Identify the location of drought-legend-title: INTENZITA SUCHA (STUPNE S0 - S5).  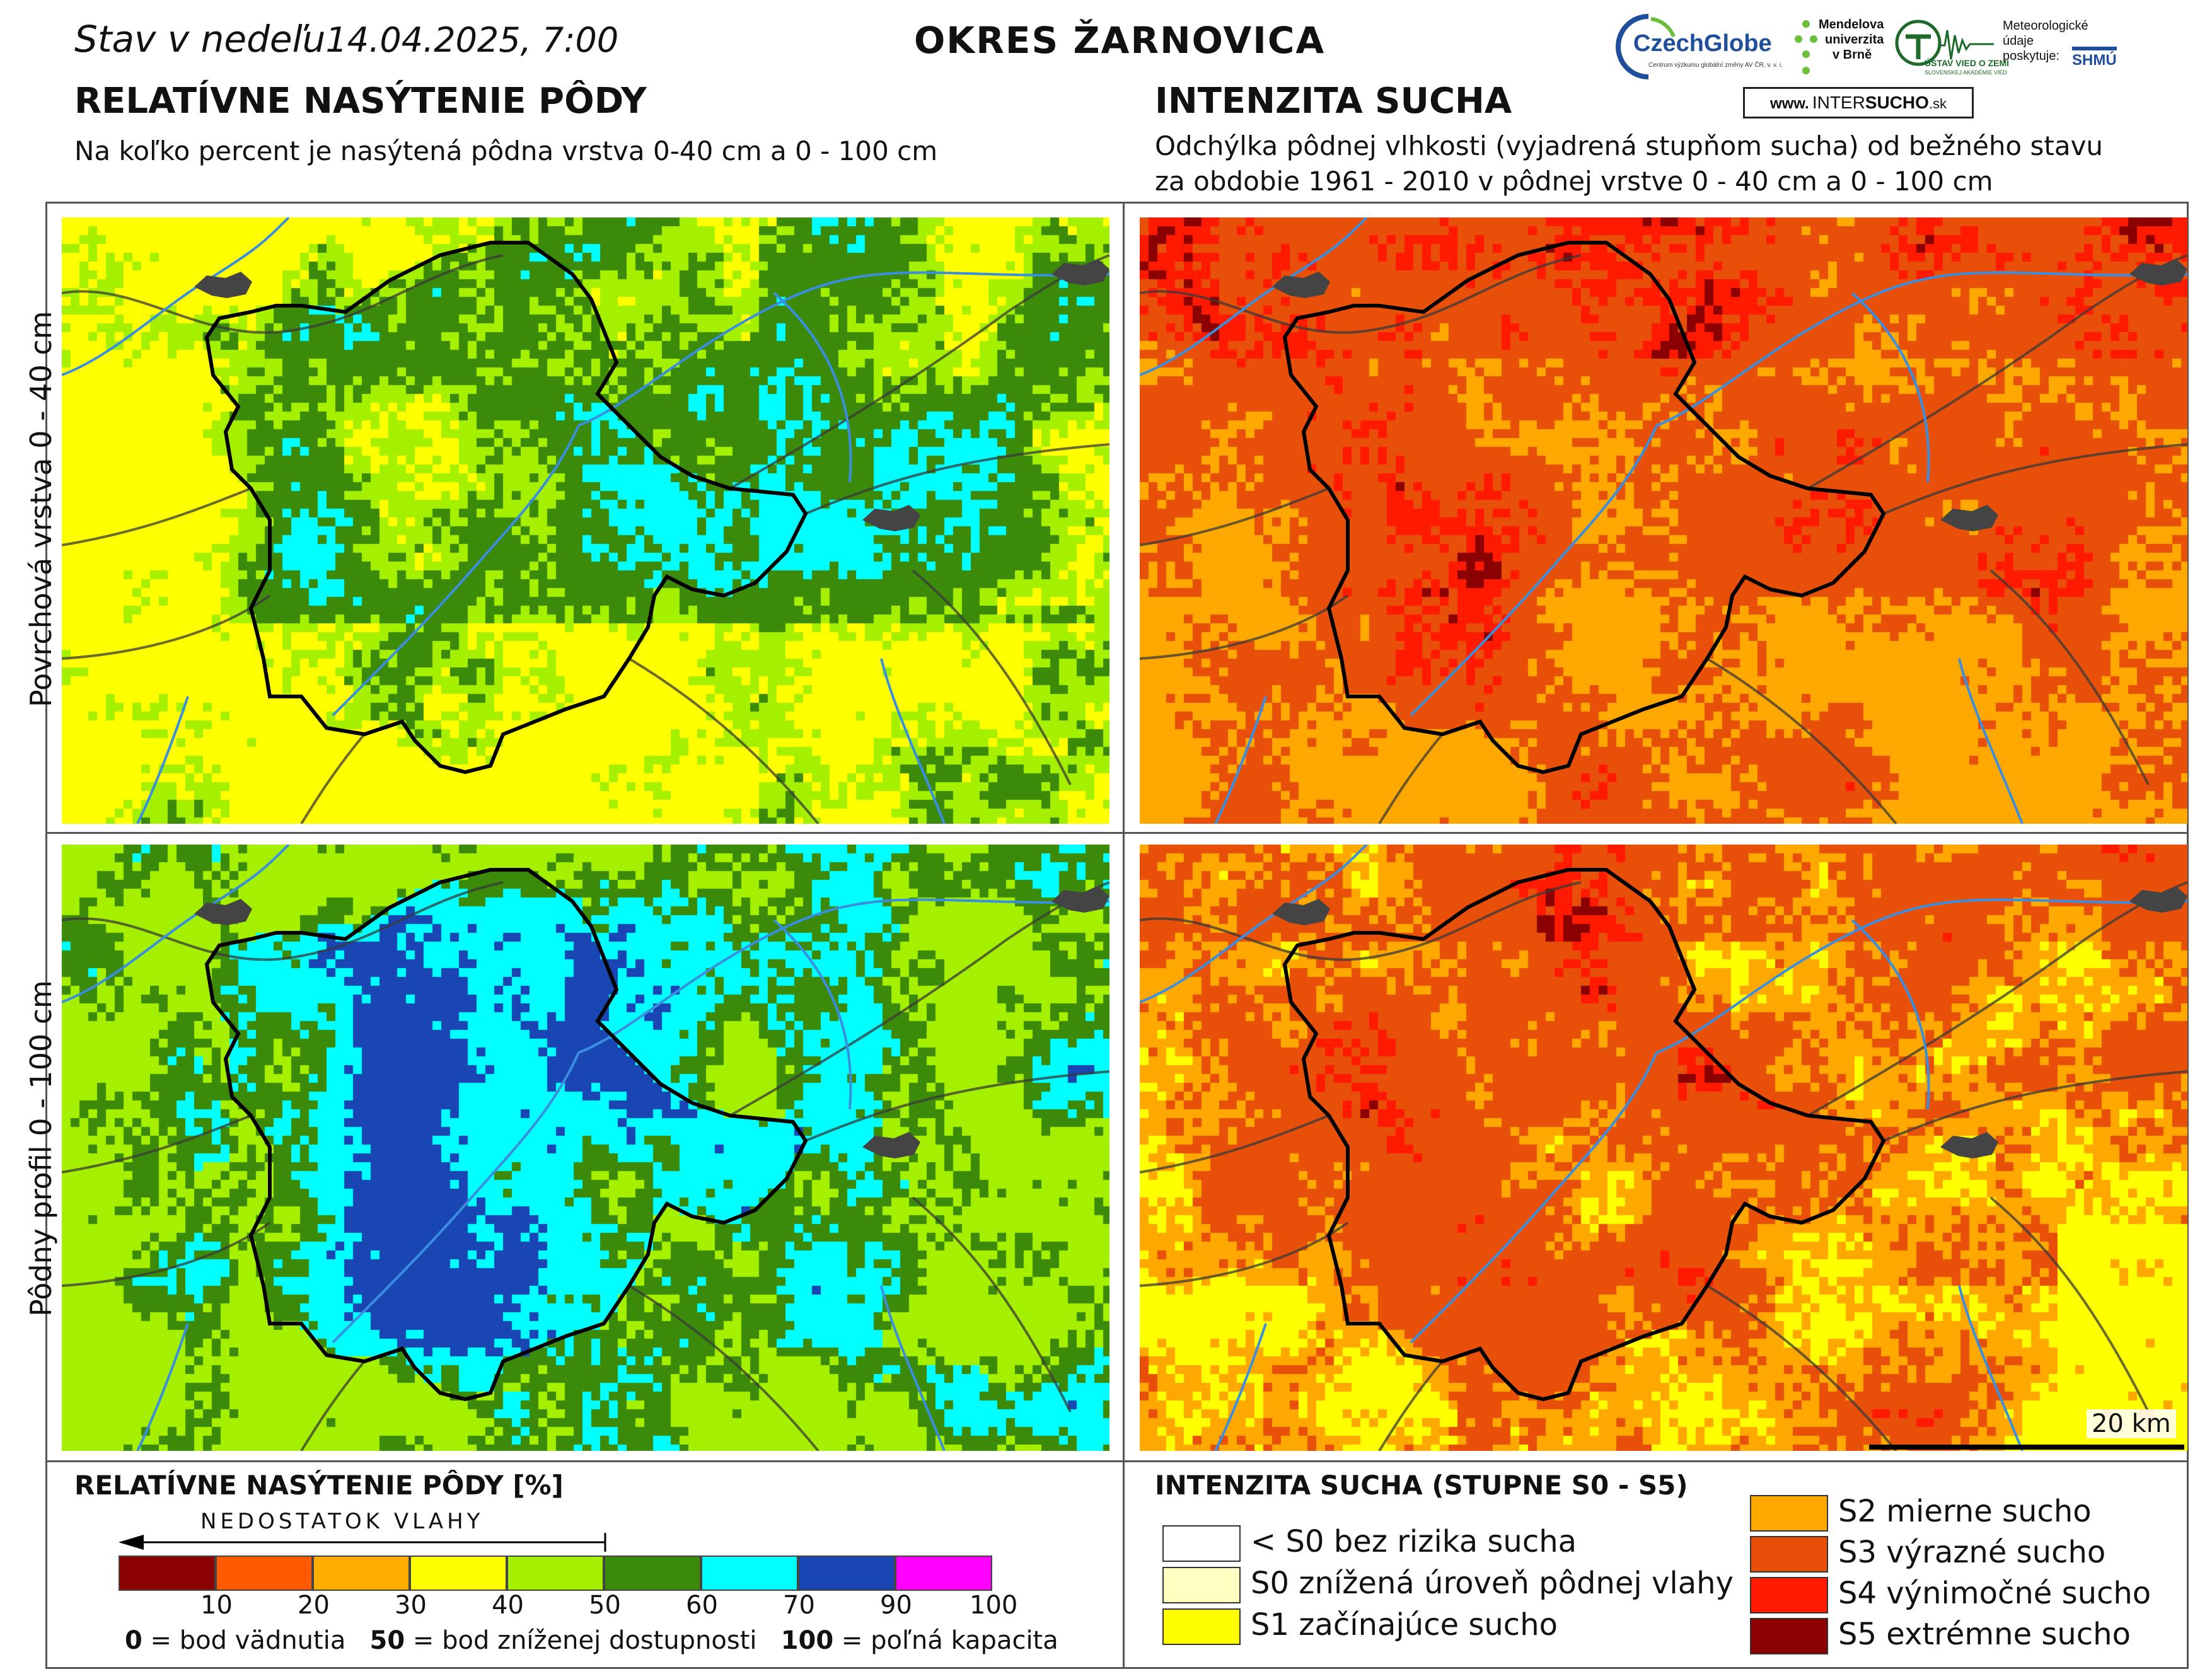
(1421, 1485).